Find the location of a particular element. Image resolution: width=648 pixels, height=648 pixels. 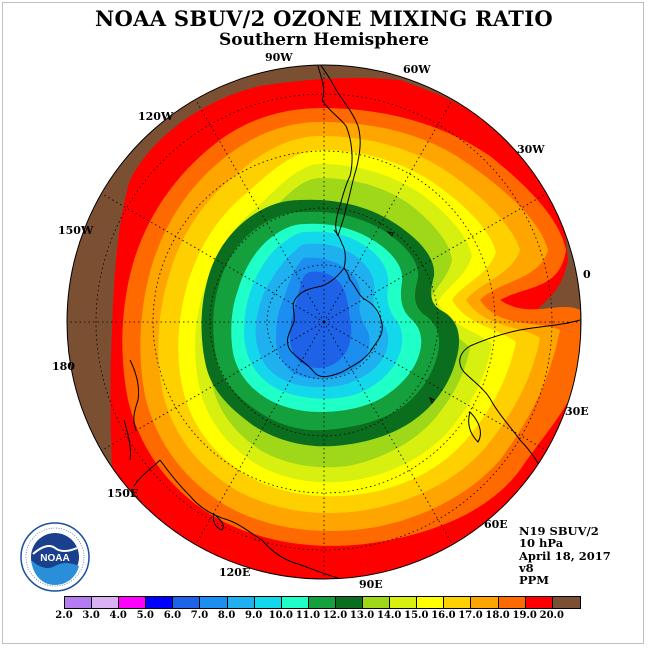

colorbar-tick-label: 7.0 is located at coordinates (199, 615).